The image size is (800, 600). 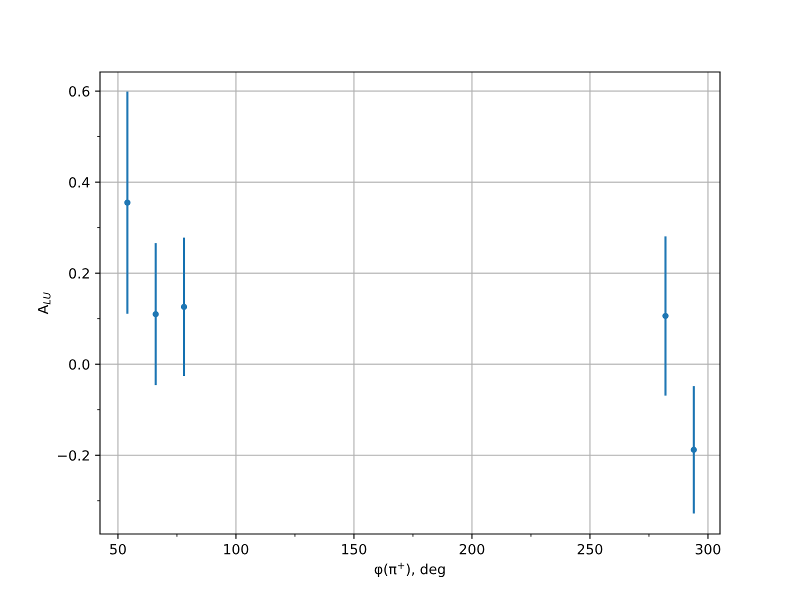 I want to click on y-tick-label: −0.2, so click(x=73, y=455).